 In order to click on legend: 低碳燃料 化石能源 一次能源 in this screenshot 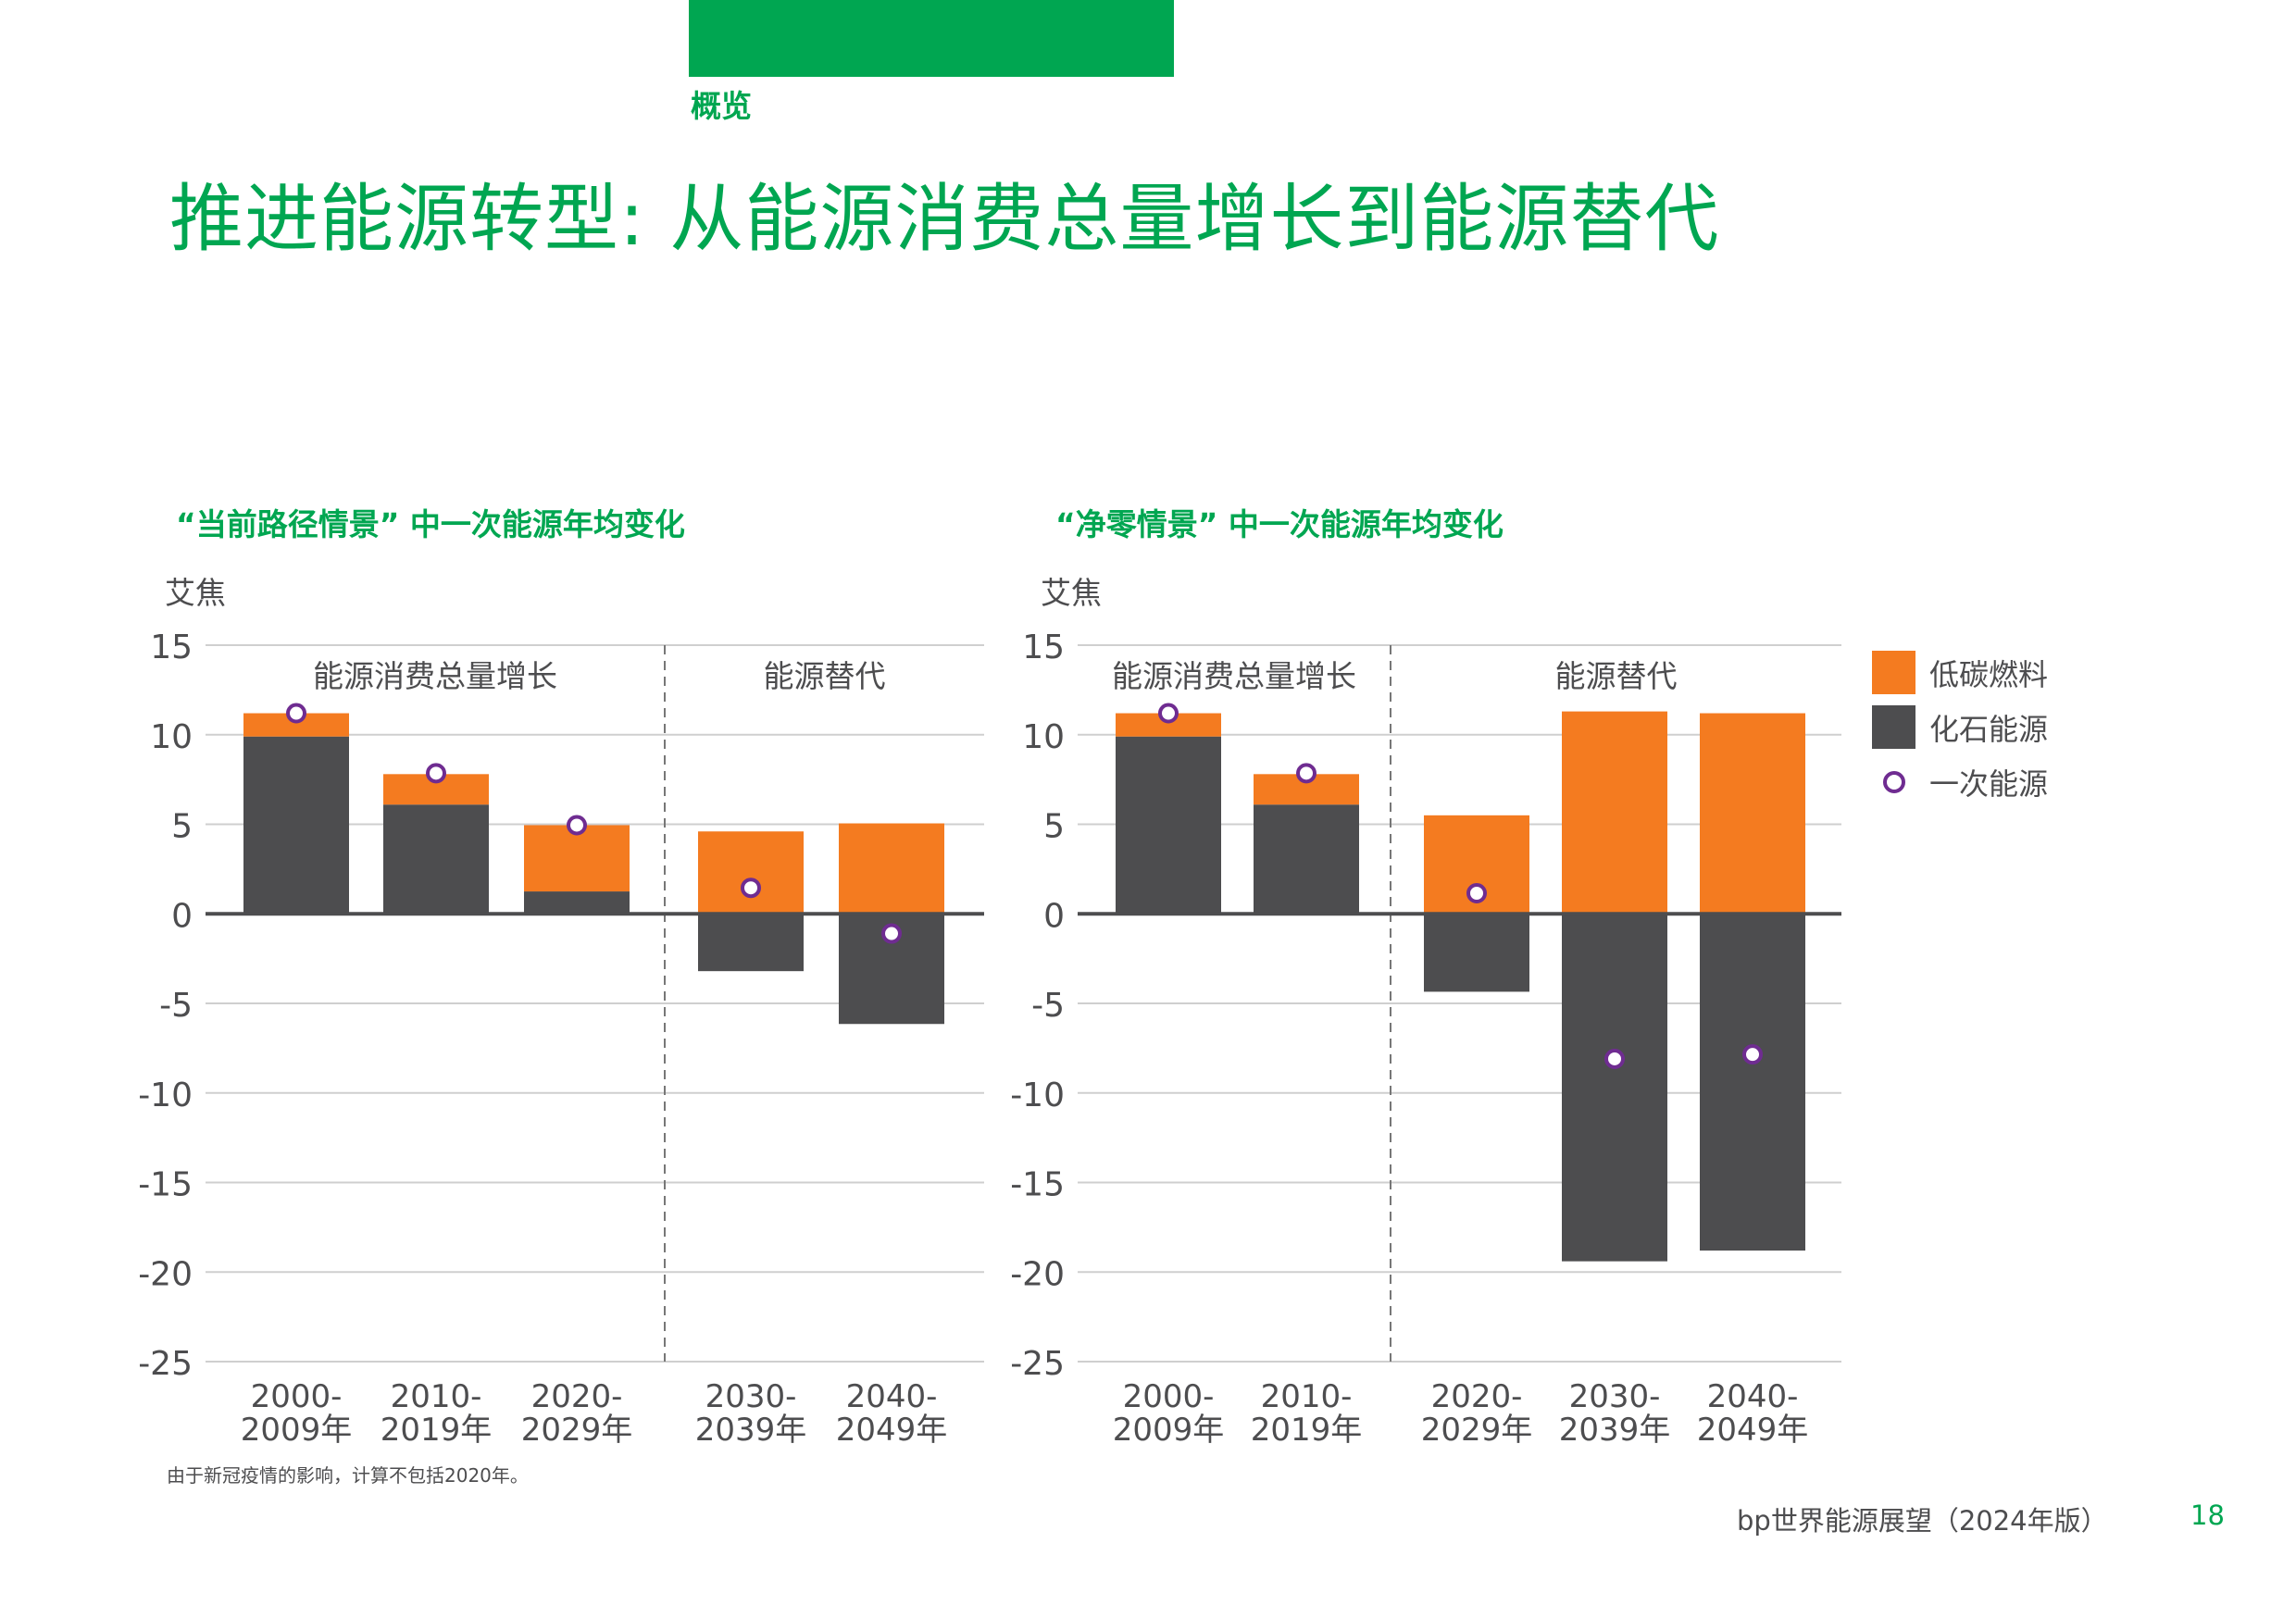, I will do `click(1960, 727)`.